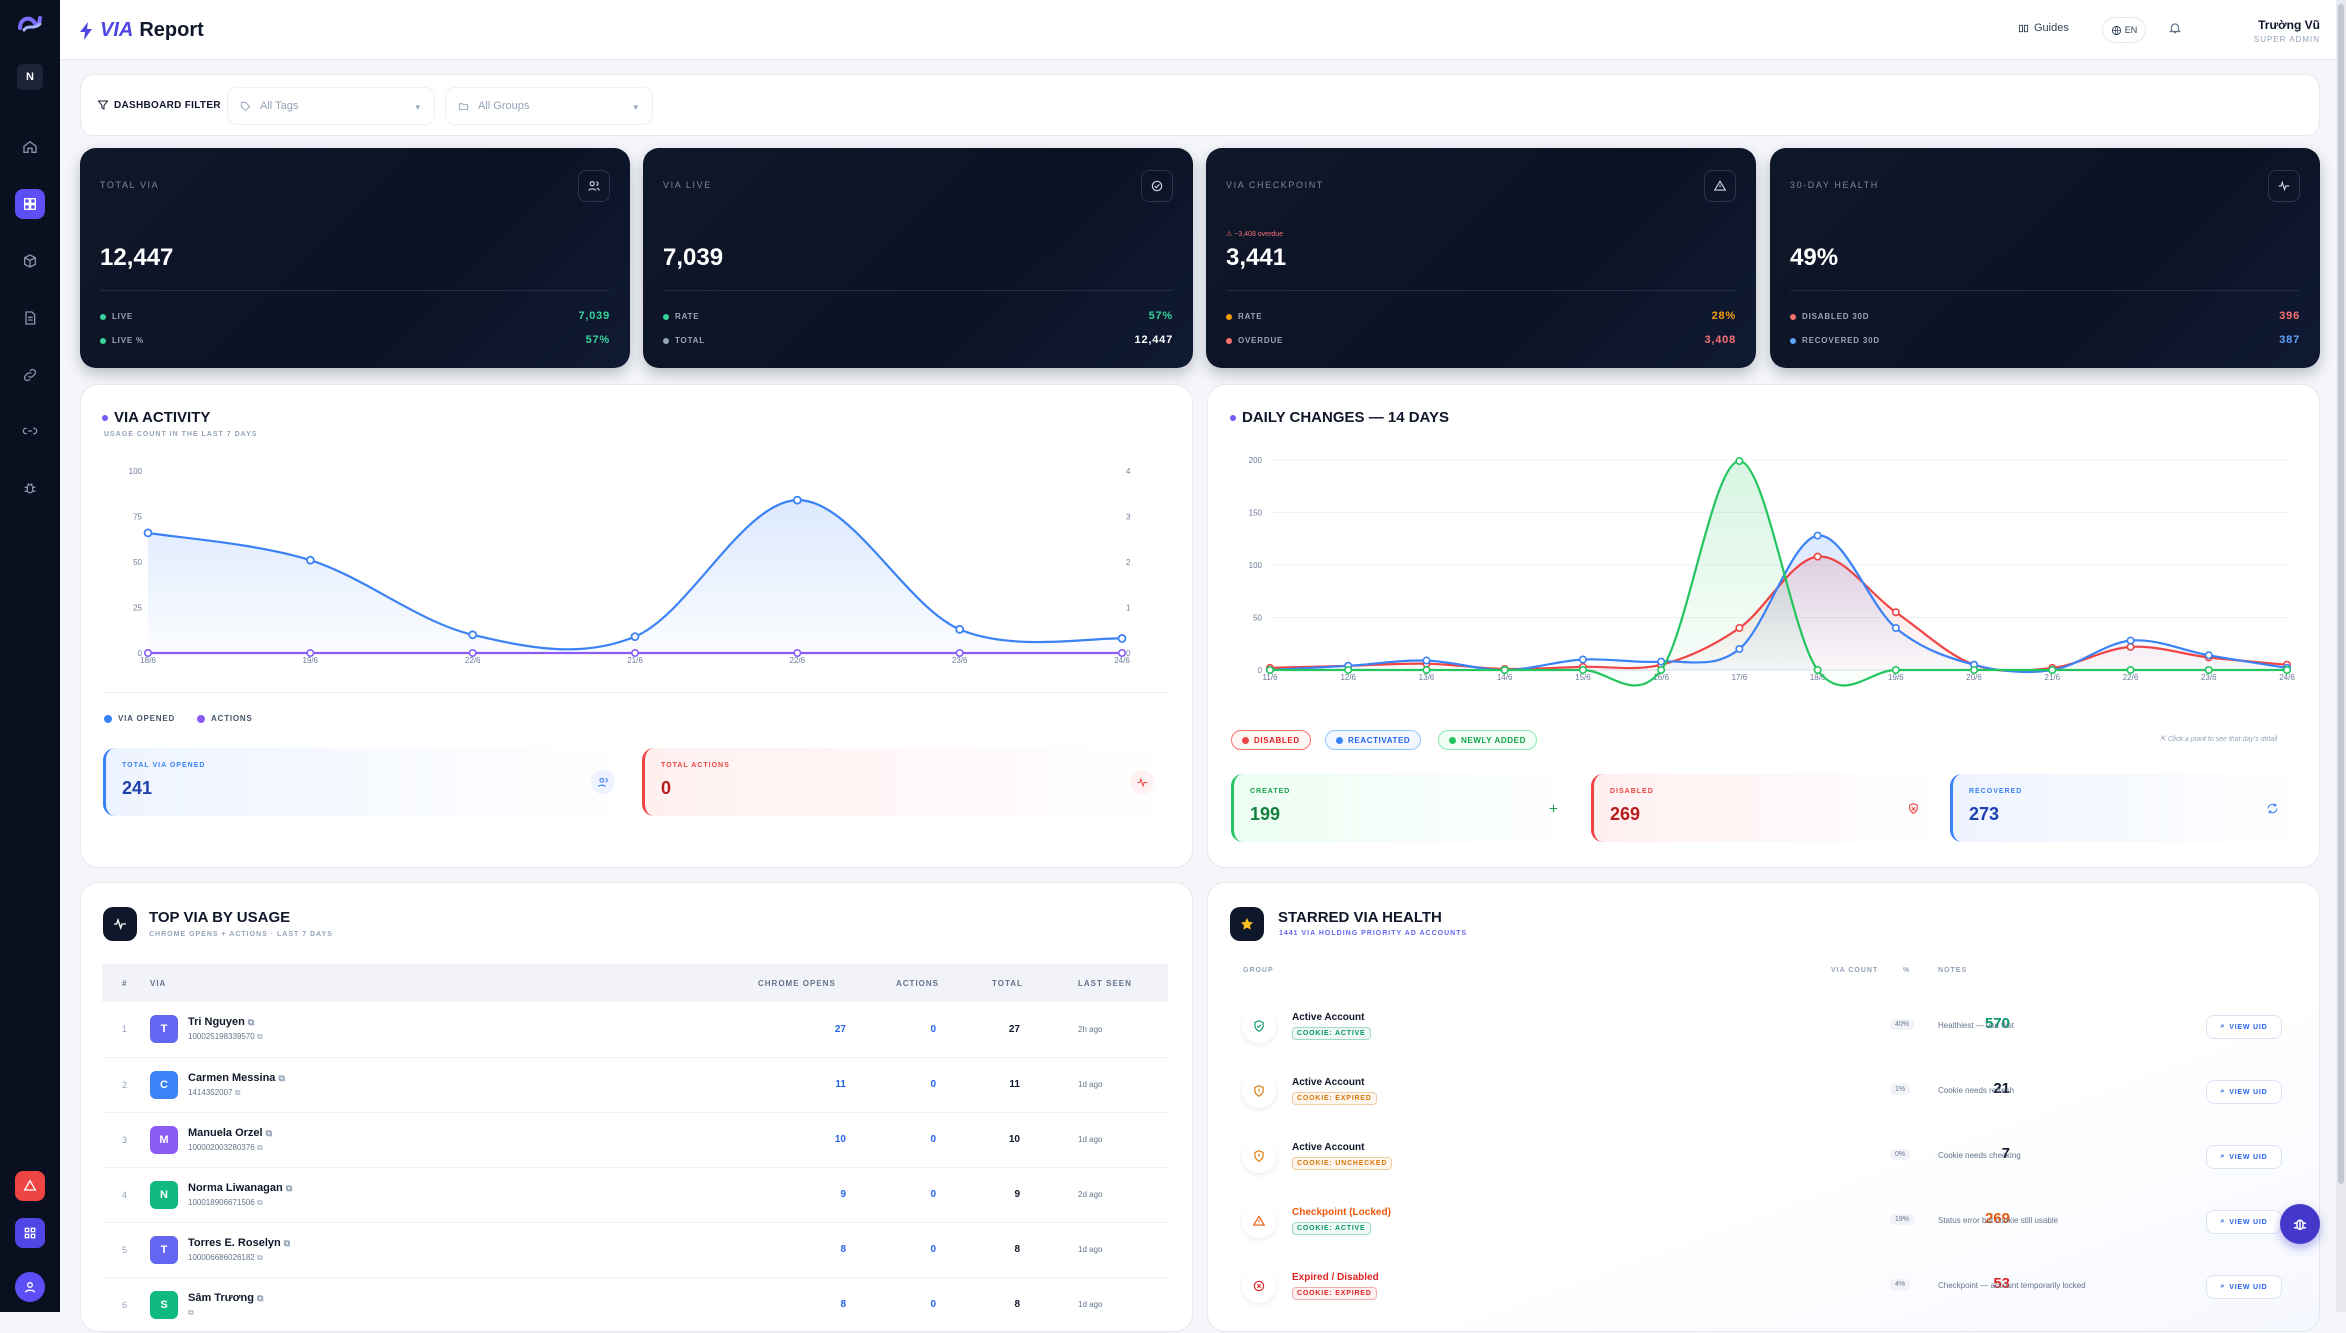  Describe the element at coordinates (30, 488) in the screenshot. I see `bug-icon` at that location.